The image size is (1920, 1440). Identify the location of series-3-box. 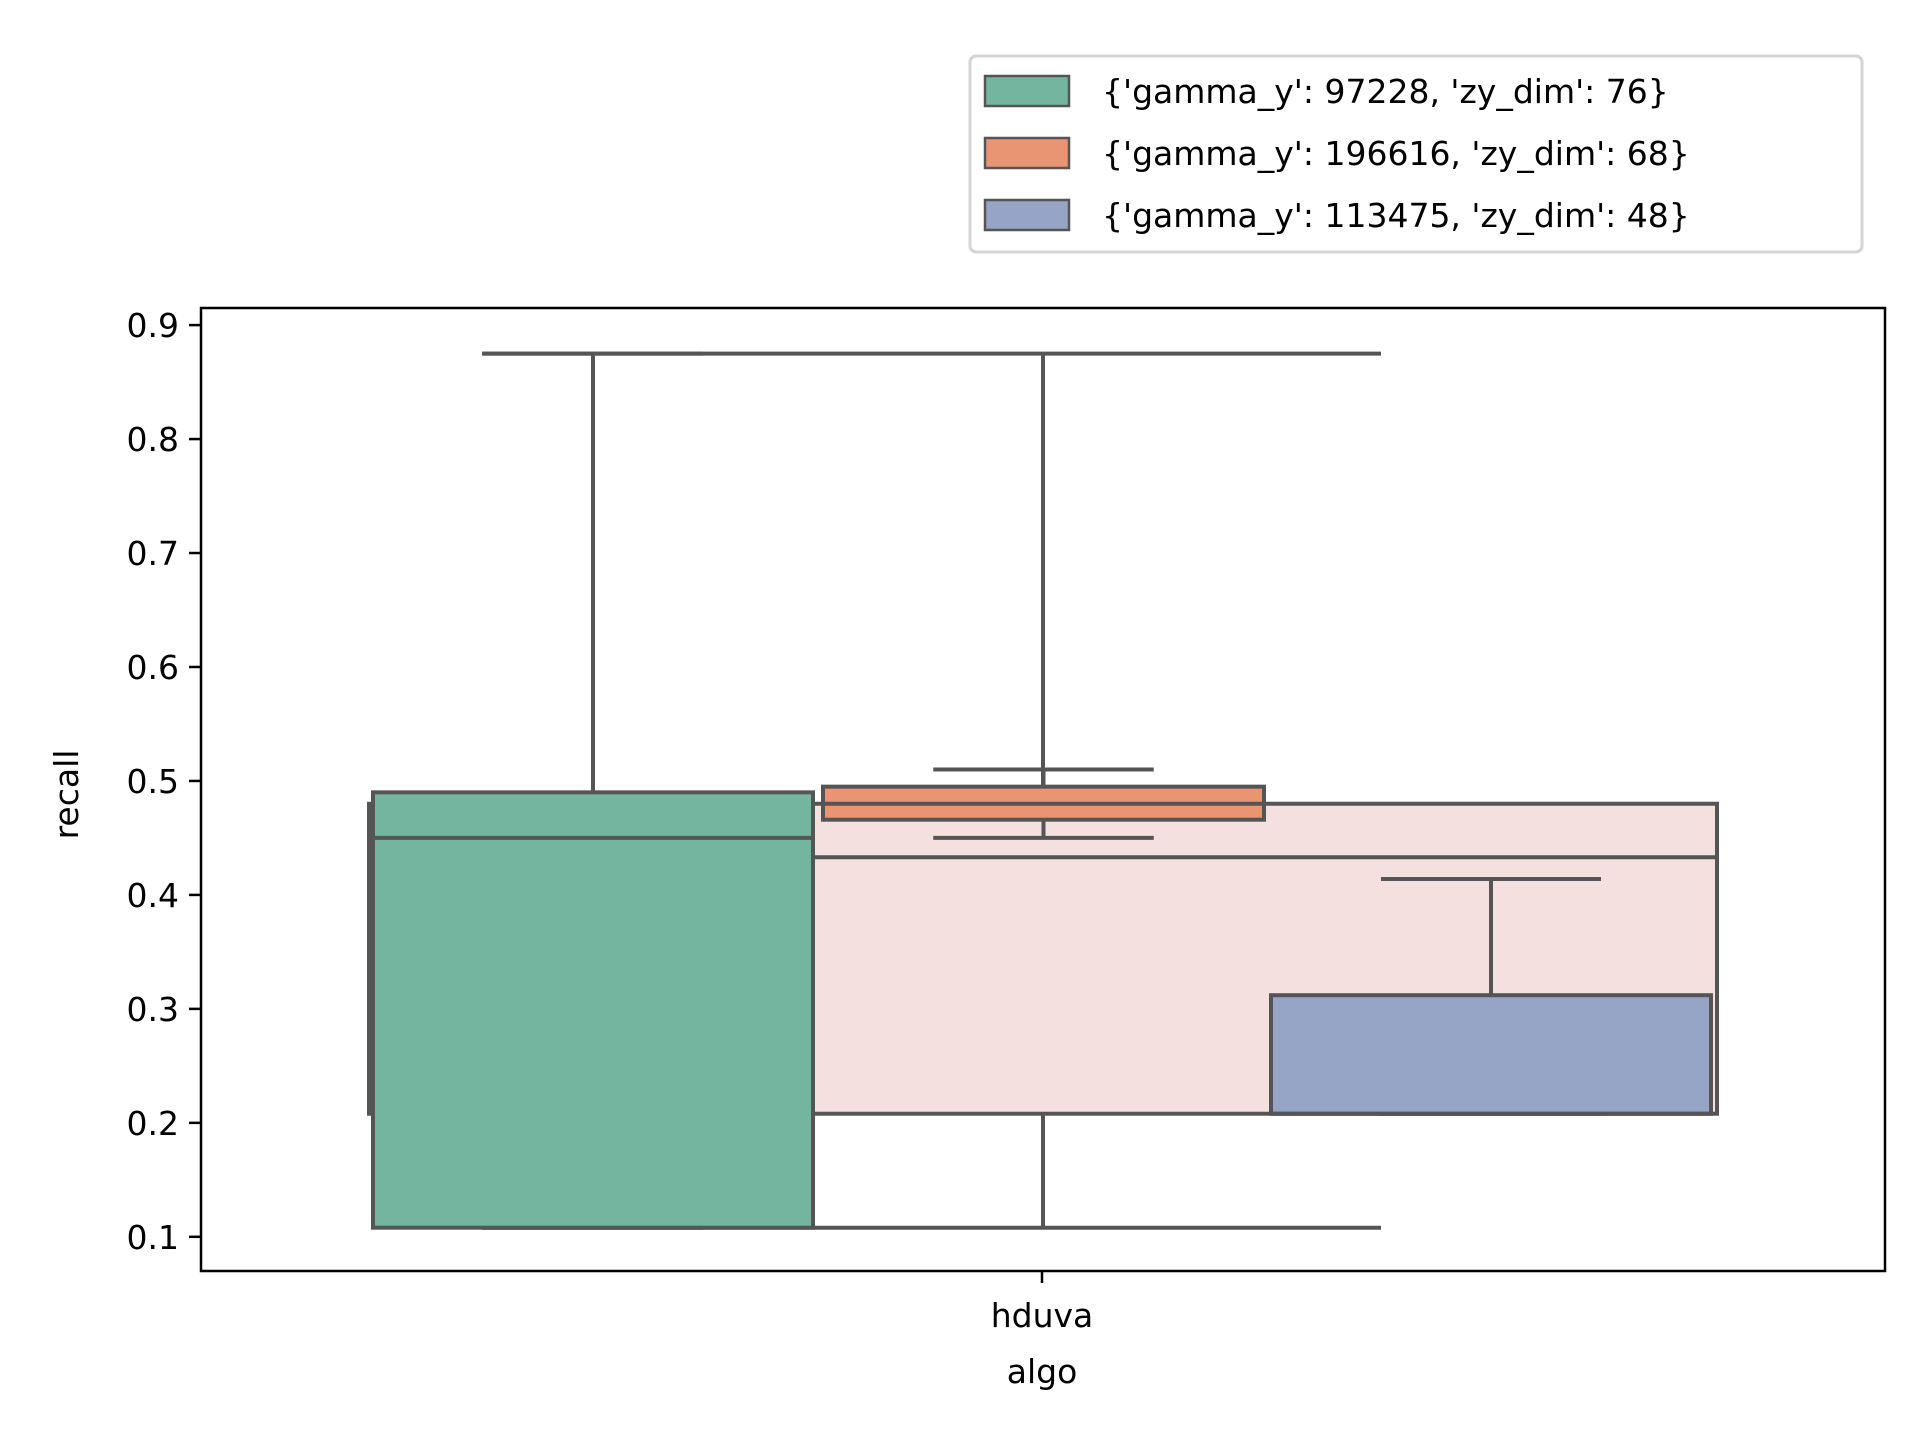
(1491, 1054).